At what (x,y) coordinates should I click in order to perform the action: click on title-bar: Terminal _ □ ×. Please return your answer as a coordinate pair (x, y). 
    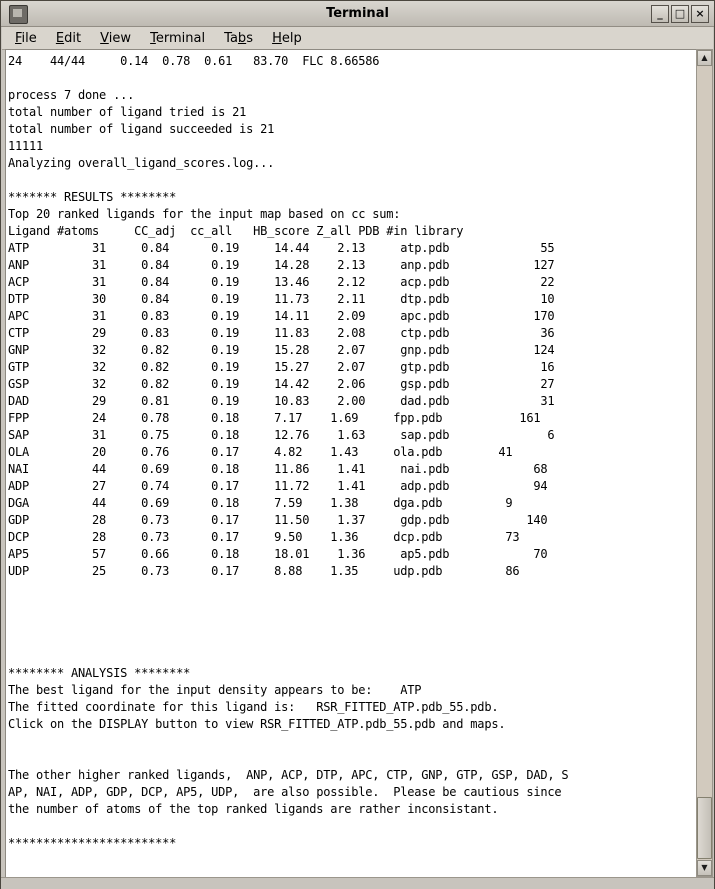
    Looking at the image, I should click on (357, 14).